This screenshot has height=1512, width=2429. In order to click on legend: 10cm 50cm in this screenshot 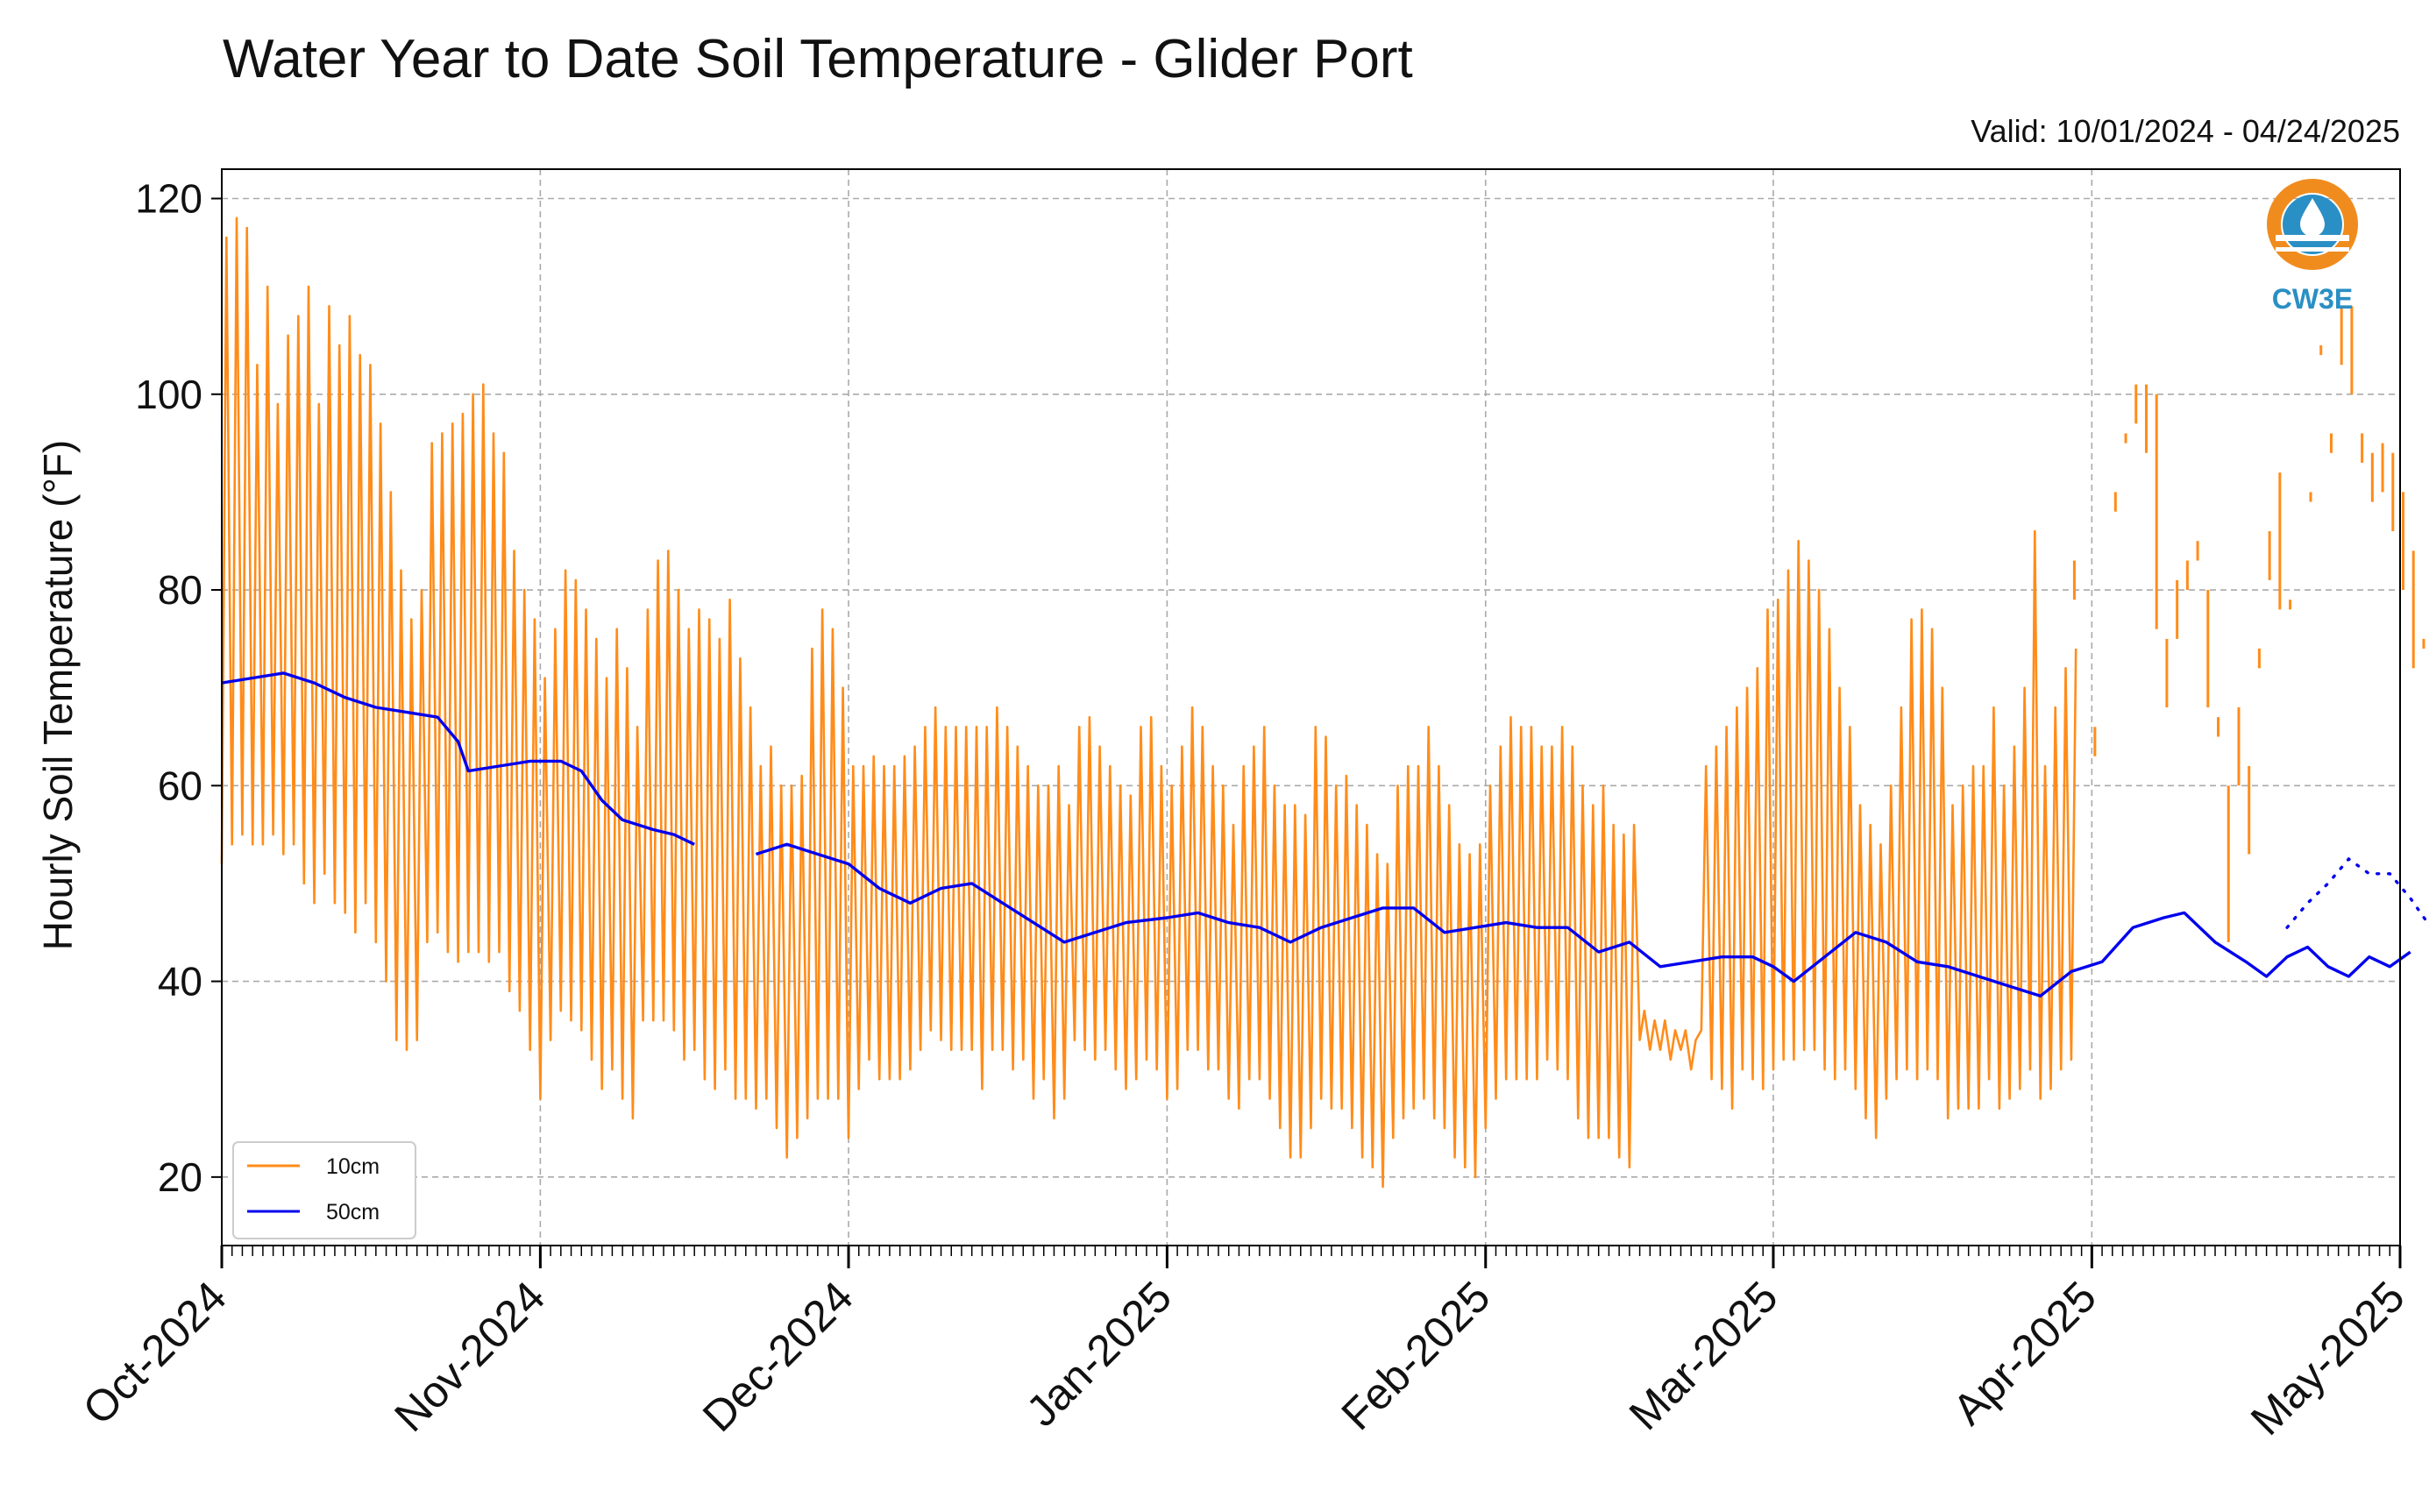, I will do `click(324, 1190)`.